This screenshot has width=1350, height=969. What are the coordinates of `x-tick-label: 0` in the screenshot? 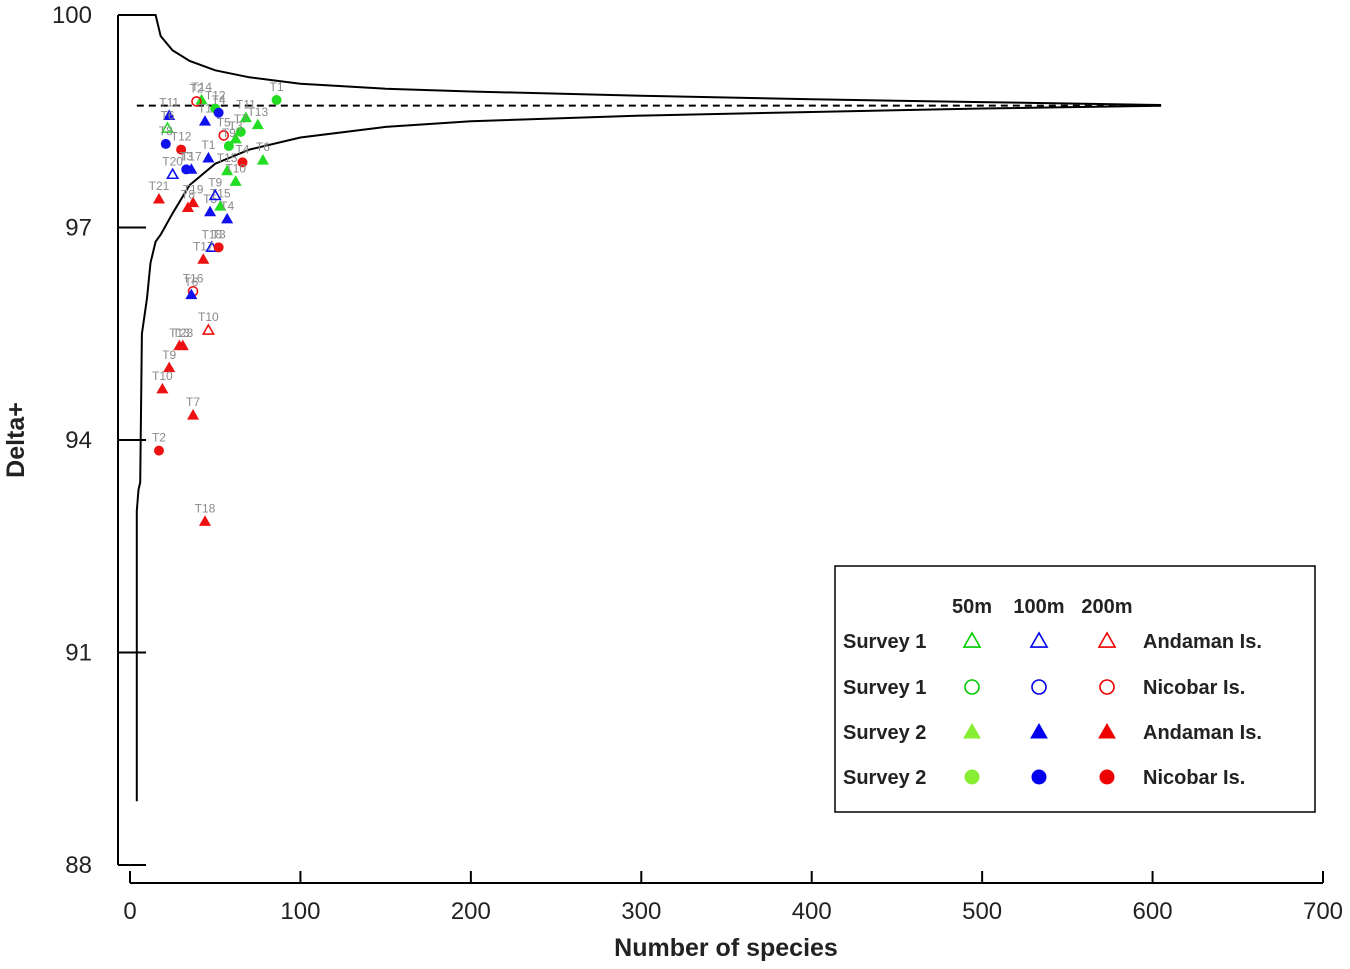 It's located at (129, 911).